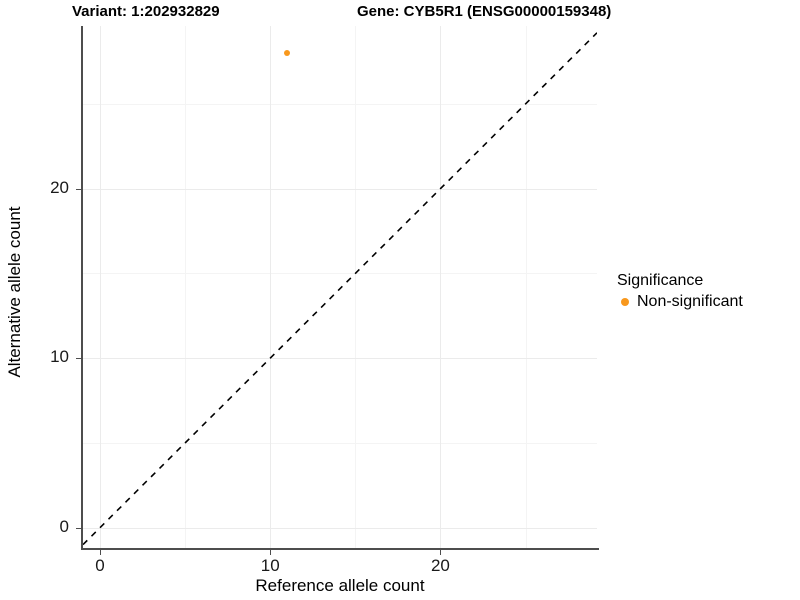 The height and width of the screenshot is (600, 800). I want to click on x-axis-line, so click(340, 549).